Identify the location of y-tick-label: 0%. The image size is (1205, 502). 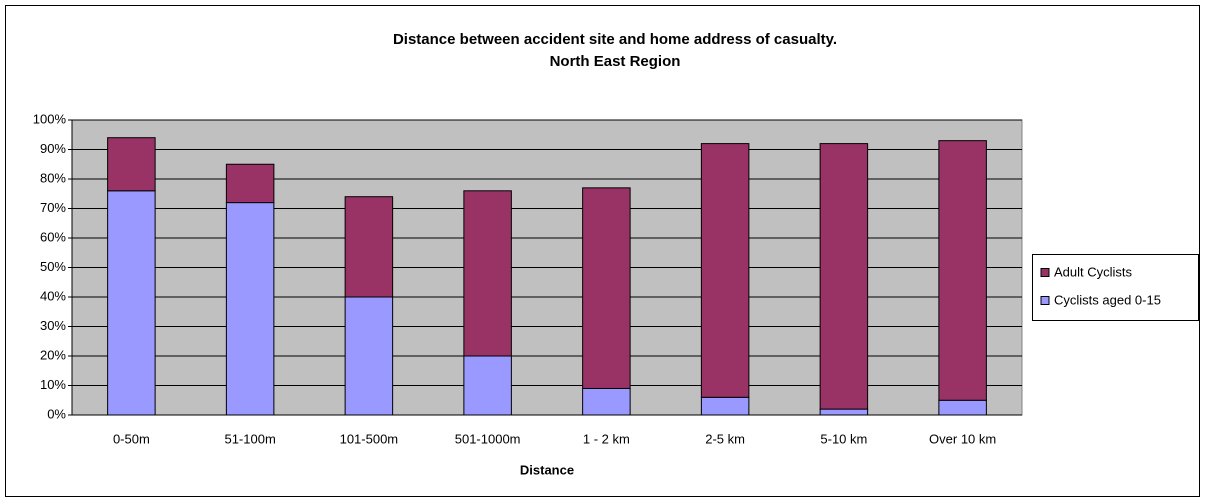
(56, 413).